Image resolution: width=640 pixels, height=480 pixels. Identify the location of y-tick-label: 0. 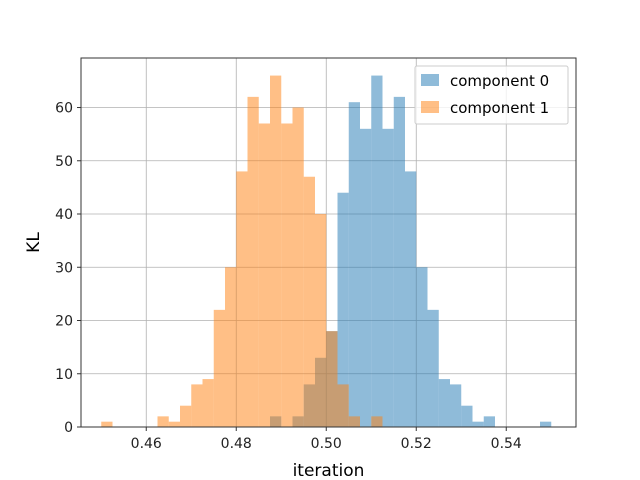
(68, 428).